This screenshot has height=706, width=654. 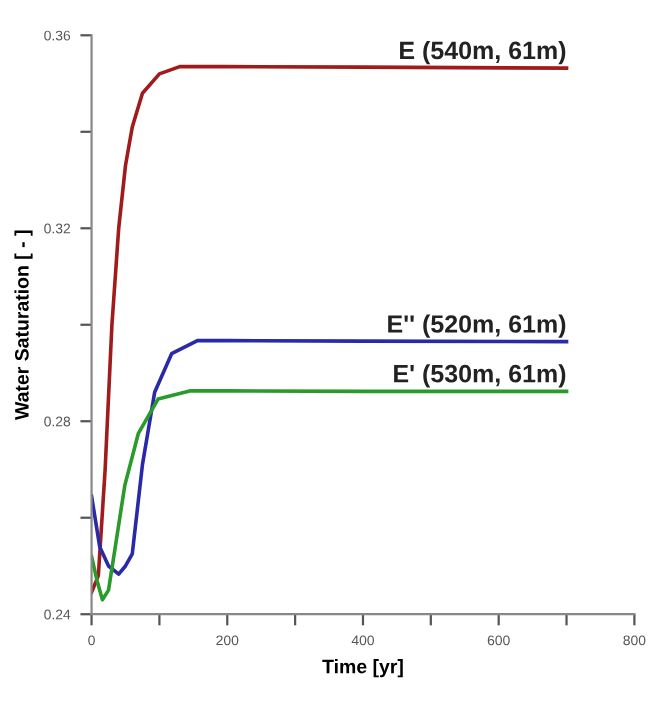 What do you see at coordinates (480, 376) in the screenshot?
I see `series-label: E' (530m, 61m)` at bounding box center [480, 376].